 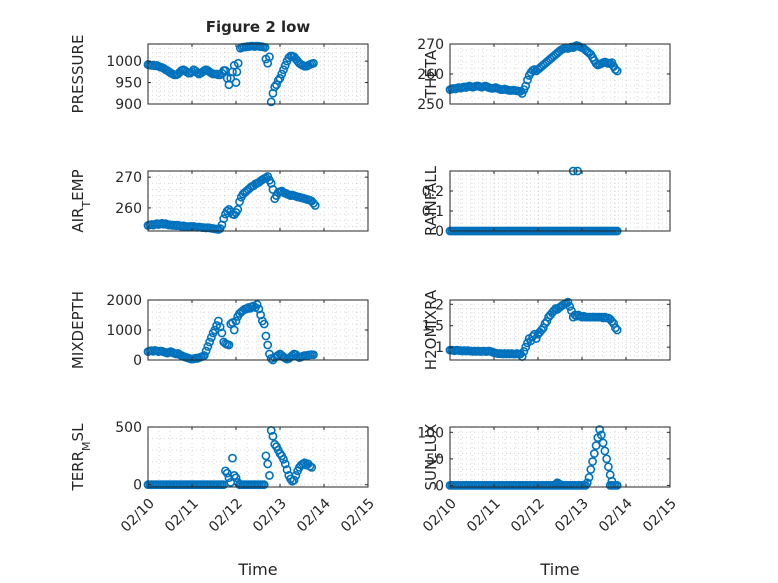 I want to click on y-axis-label: TERRMSL, so click(x=81, y=457).